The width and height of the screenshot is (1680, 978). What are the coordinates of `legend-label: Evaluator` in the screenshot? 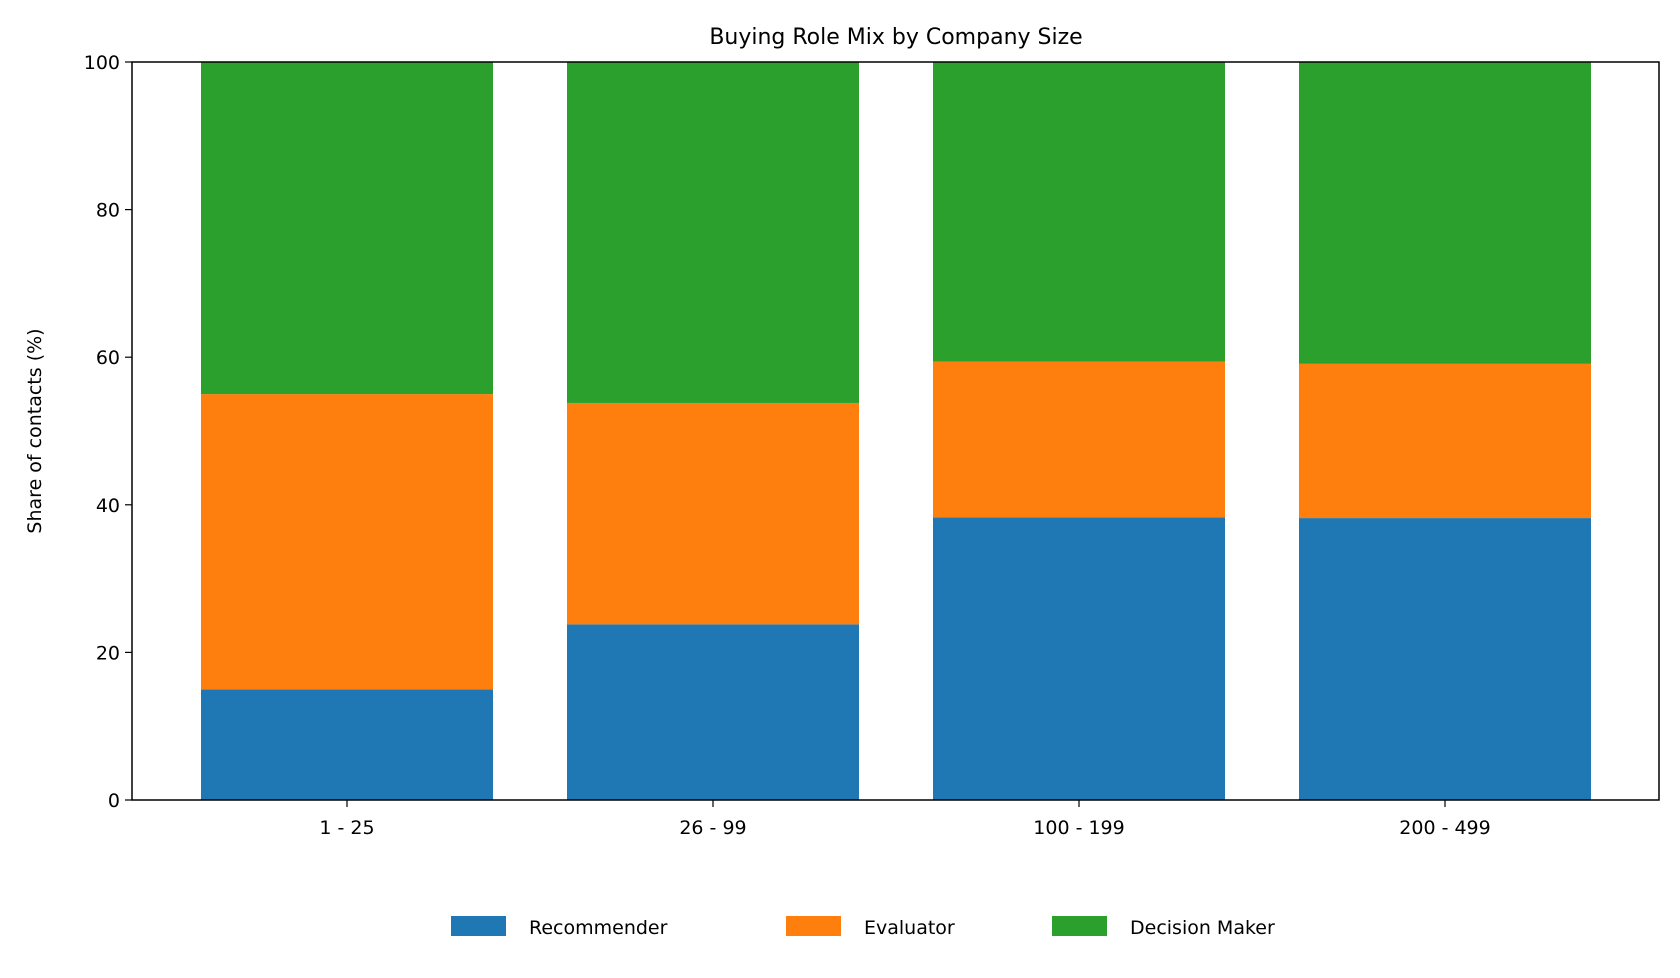 It's located at (909, 928).